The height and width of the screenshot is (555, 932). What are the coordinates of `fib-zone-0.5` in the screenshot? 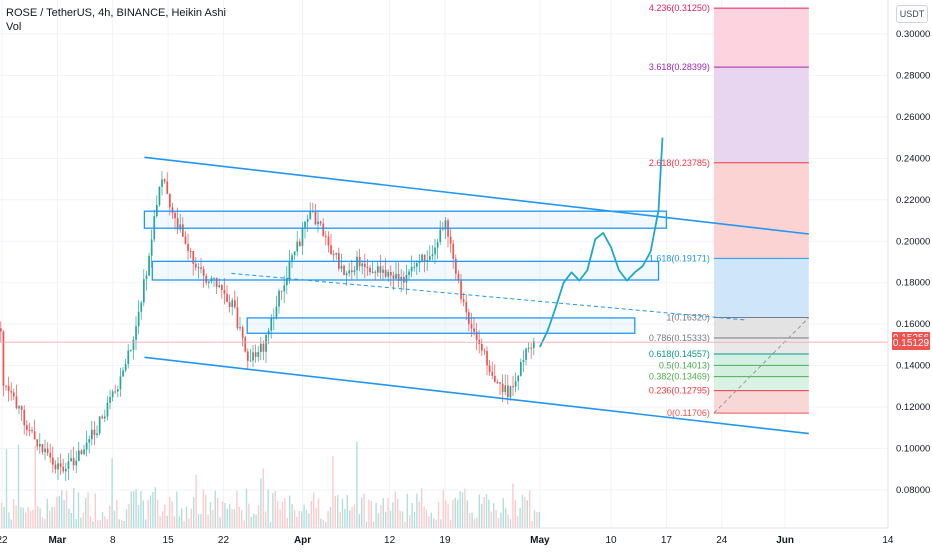 It's located at (761, 360).